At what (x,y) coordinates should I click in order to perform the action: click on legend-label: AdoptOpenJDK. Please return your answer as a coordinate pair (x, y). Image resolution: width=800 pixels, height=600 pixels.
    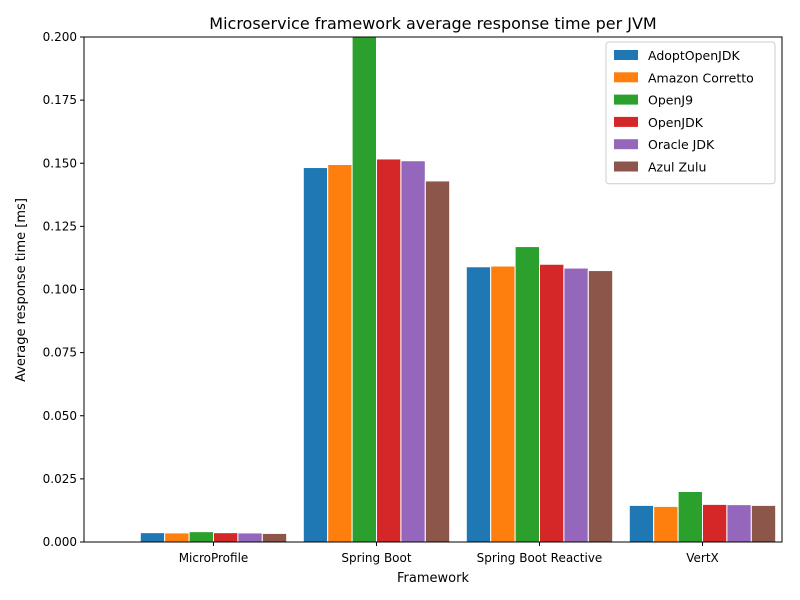
    Looking at the image, I should click on (694, 55).